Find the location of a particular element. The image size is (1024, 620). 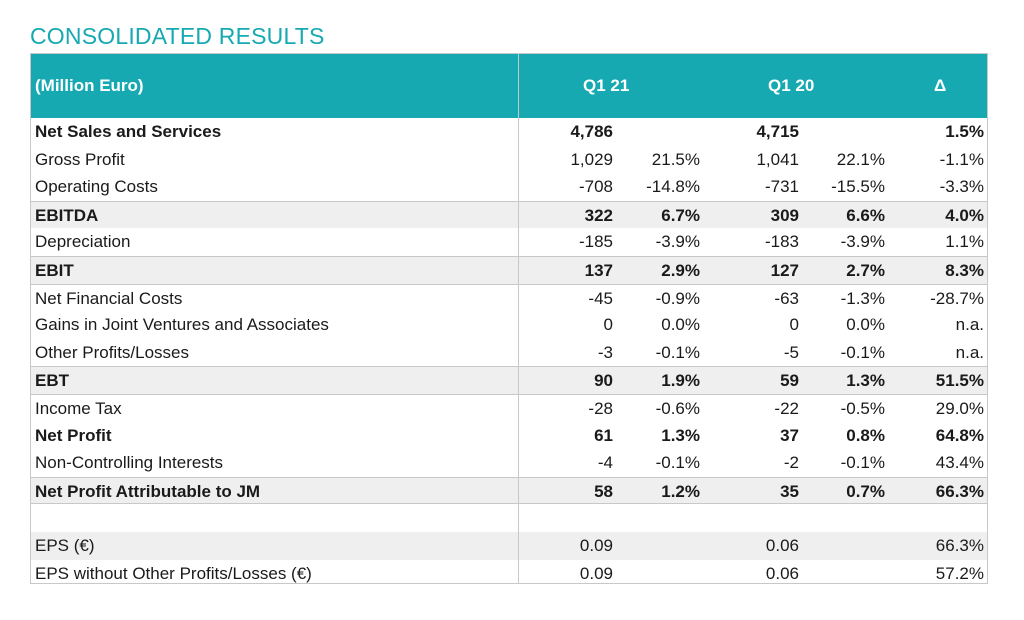

cell-q1-20-pct: 2.7% is located at coordinates (865, 270).